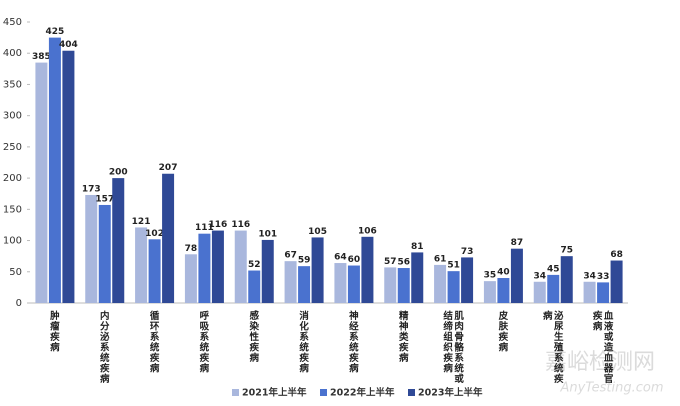 This screenshot has height=406, width=680. What do you see at coordinates (317, 232) in the screenshot?
I see `value-label: 105` at bounding box center [317, 232].